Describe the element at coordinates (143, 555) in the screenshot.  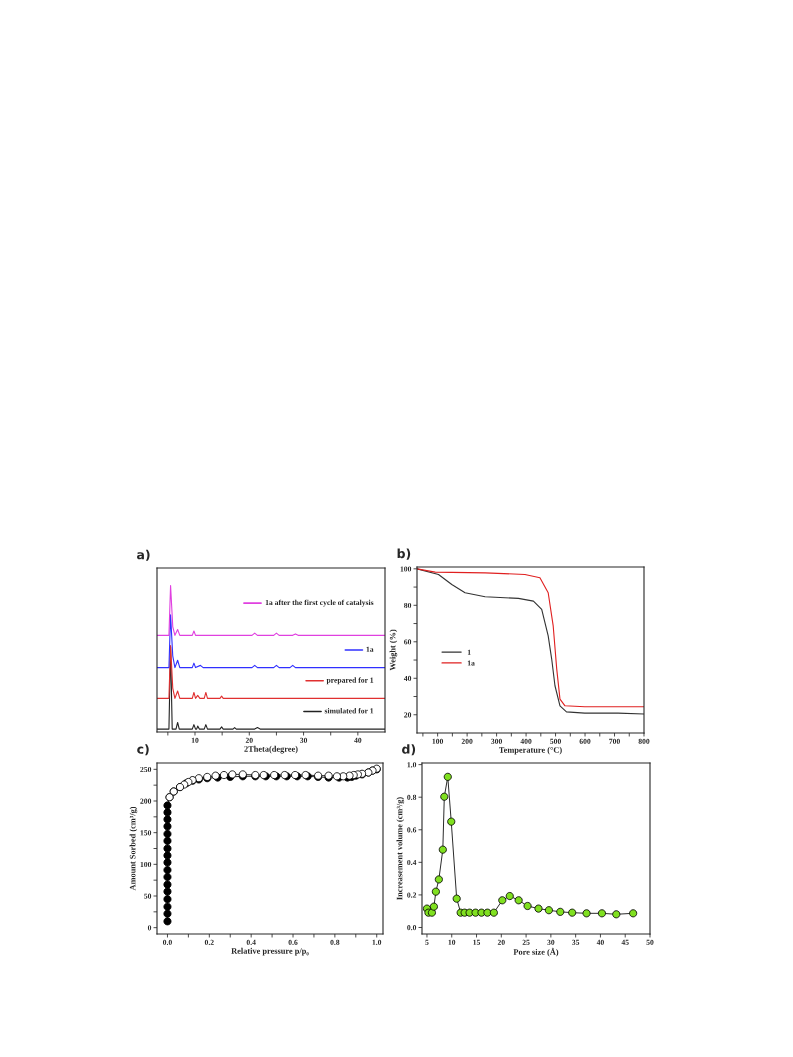
I see `chart-title: a)` at that location.